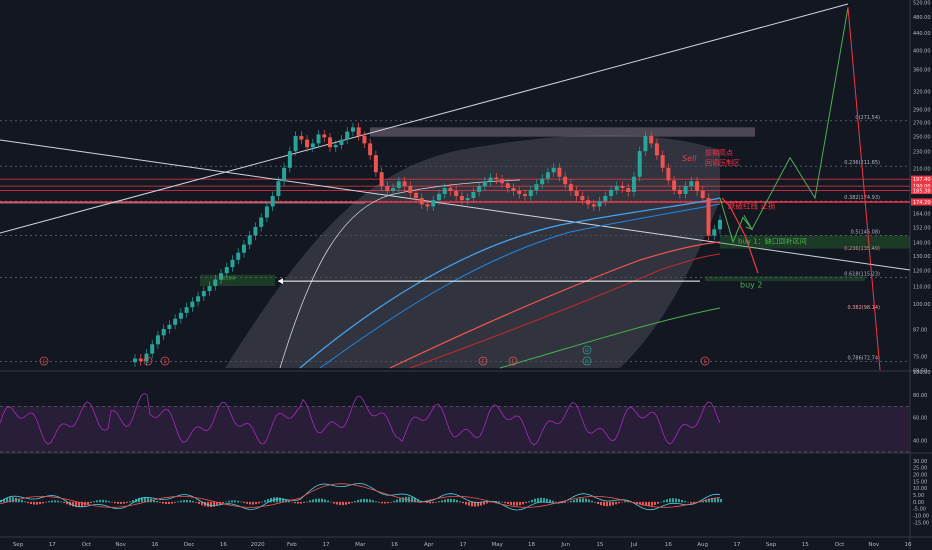  Describe the element at coordinates (862, 249) in the screenshot. I see `fib-level-label: 0.236(135.49)` at that location.